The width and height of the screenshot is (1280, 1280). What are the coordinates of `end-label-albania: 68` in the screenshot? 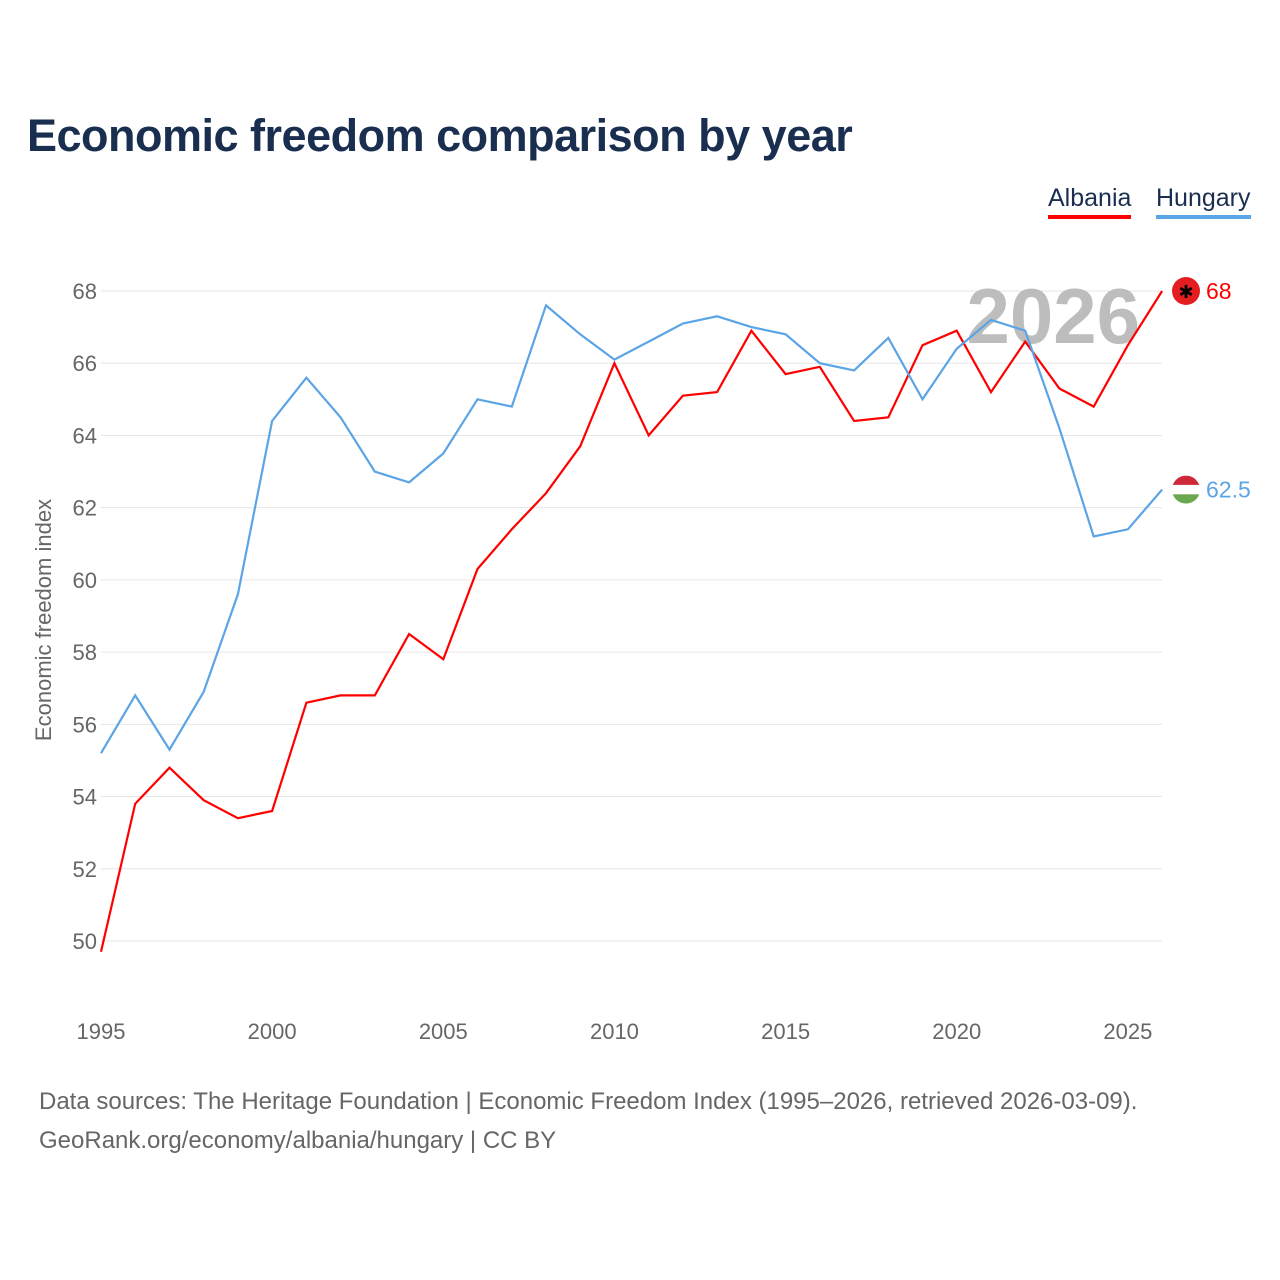 It's located at (1219, 291).